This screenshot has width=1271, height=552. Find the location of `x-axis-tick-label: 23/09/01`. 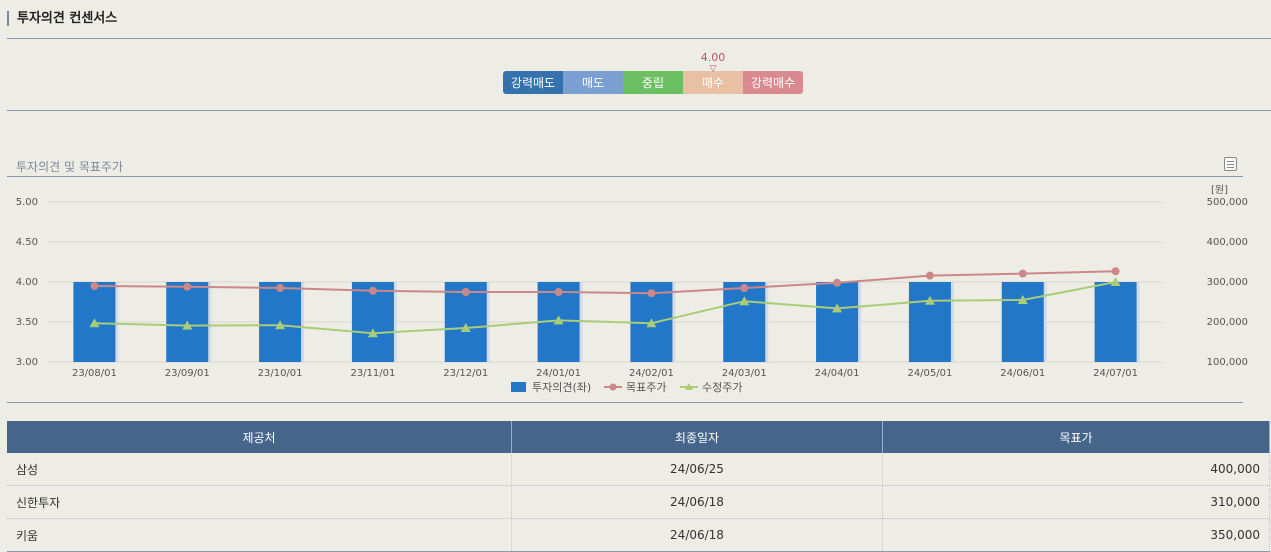

x-axis-tick-label: 23/09/01 is located at coordinates (187, 373).